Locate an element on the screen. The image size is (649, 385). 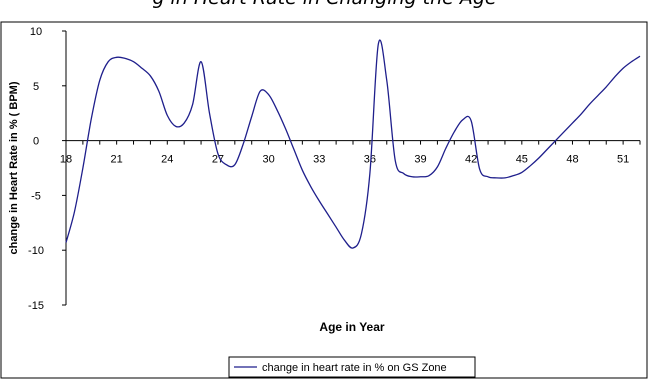
y-tick-label: -15 is located at coordinates (36, 306).